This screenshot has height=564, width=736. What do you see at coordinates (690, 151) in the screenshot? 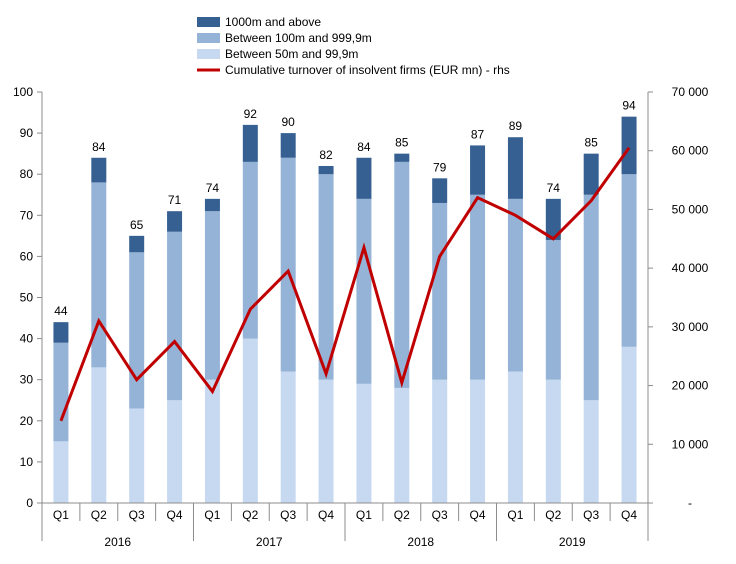
I see `right-tick-label: 60 000` at bounding box center [690, 151].